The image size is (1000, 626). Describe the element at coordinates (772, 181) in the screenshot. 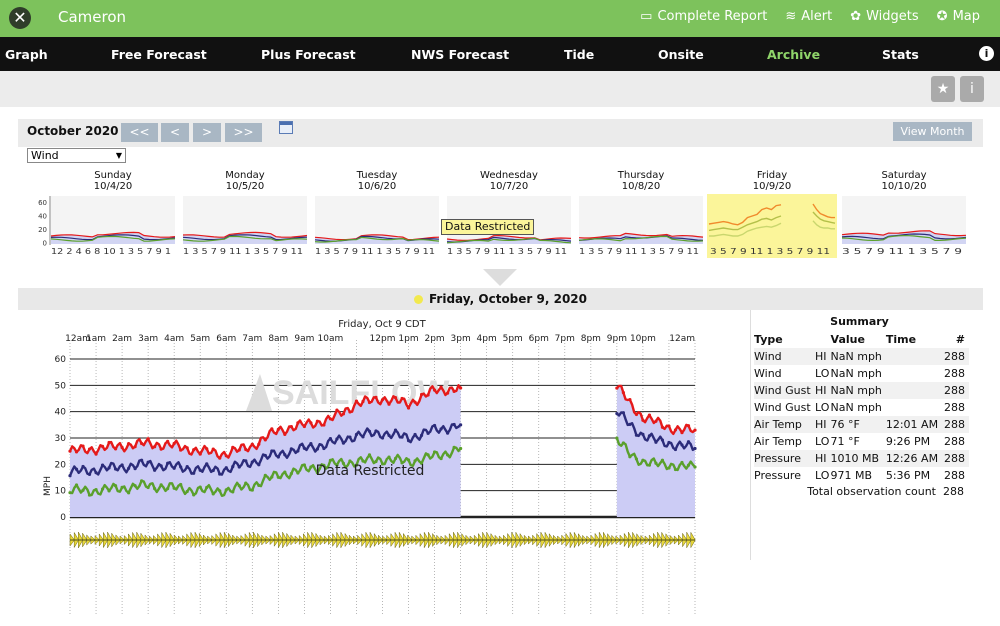

I see `day-column-friday: Friday 10/9/20` at that location.